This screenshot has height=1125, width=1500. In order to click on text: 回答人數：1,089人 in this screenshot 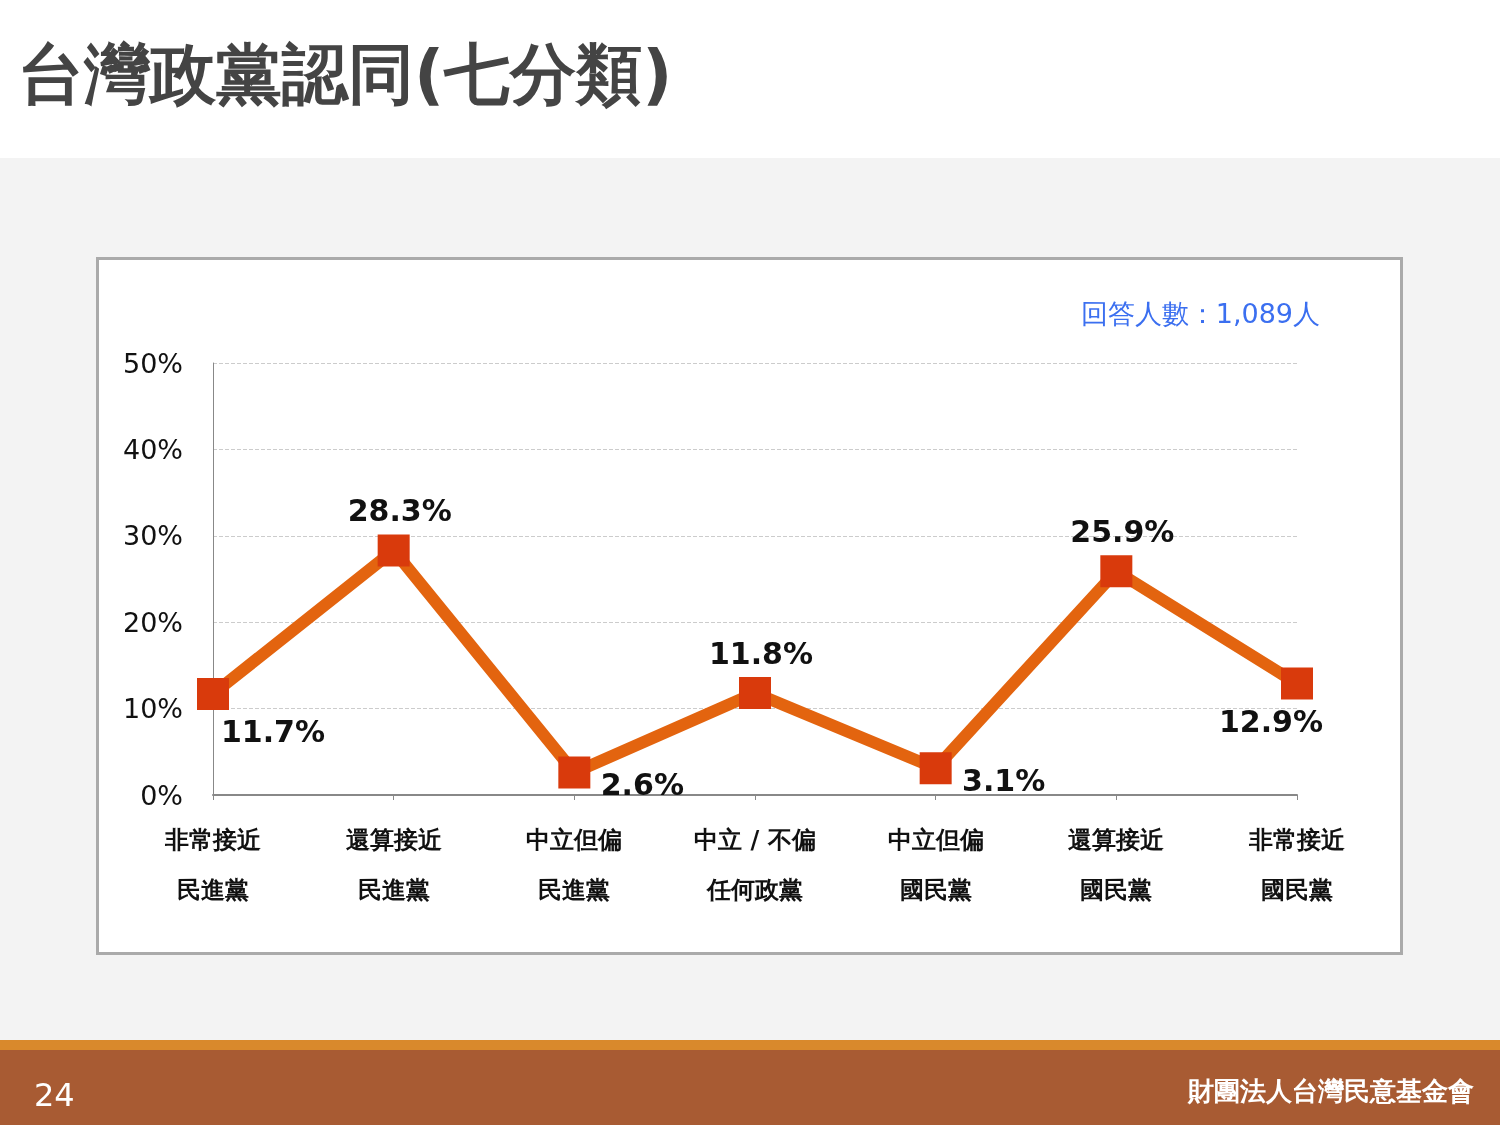, I will do `click(1200, 313)`.